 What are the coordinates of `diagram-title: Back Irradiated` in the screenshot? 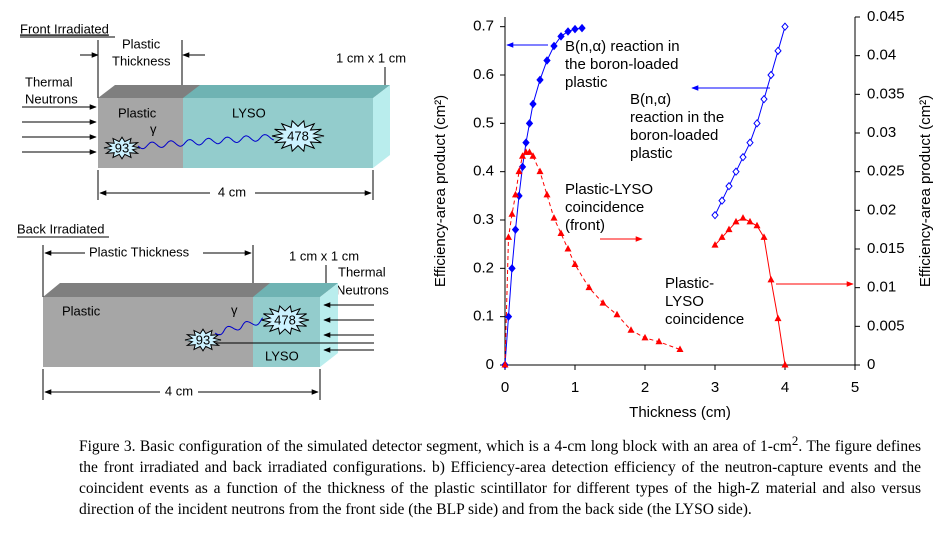 It's located at (60, 228).